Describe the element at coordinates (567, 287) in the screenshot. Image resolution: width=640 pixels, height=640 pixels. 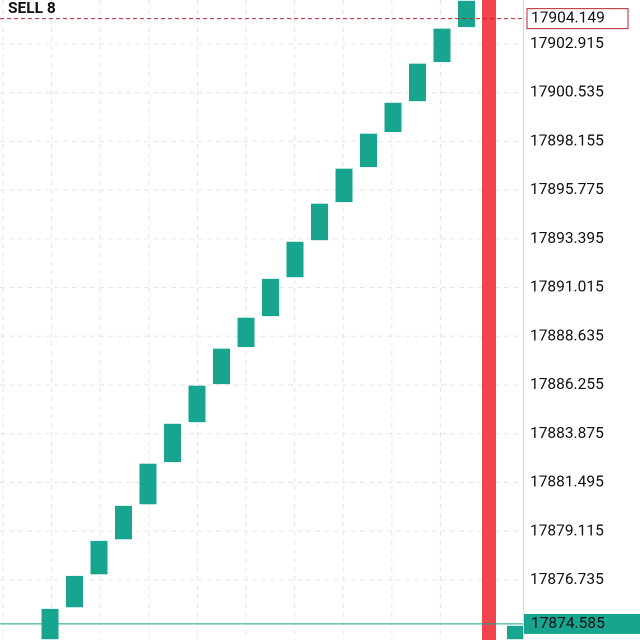
I see `y-tick-label: 17891.015` at that location.